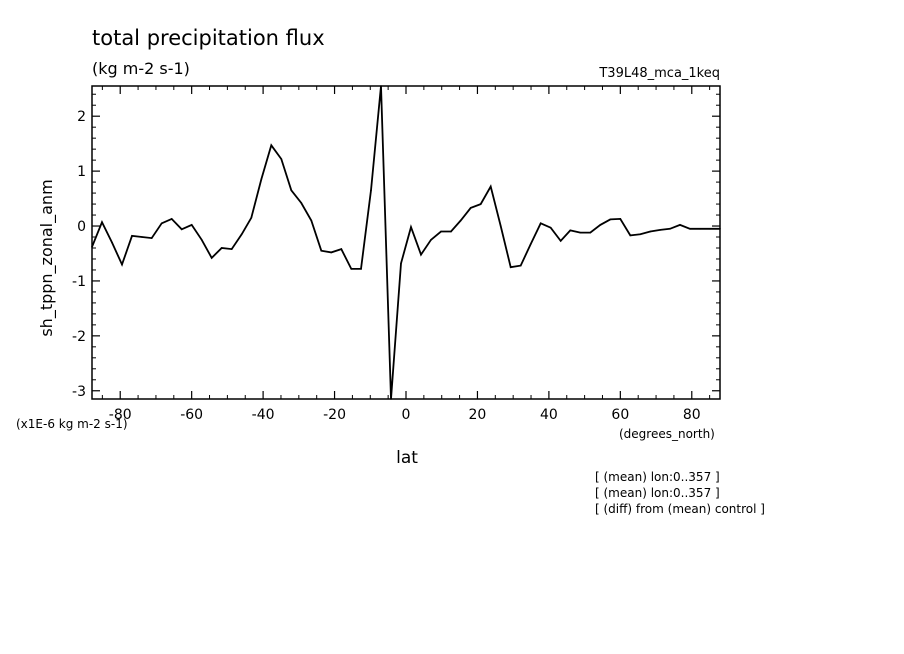 This screenshot has height=654, width=904. Describe the element at coordinates (81, 172) in the screenshot. I see `y-tick-label: 1` at that location.